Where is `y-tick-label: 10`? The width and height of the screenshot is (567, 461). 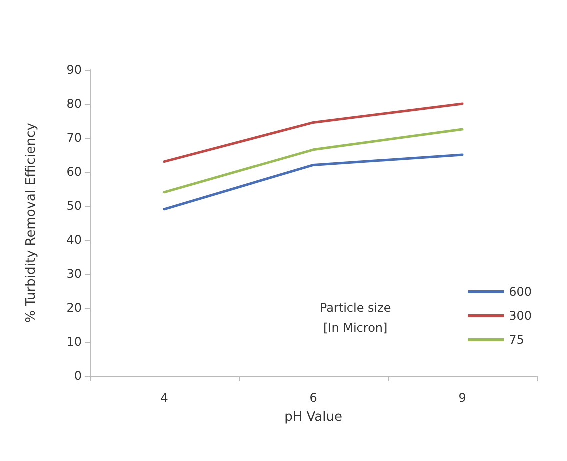
y-tick-label: 10 is located at coordinates (74, 342).